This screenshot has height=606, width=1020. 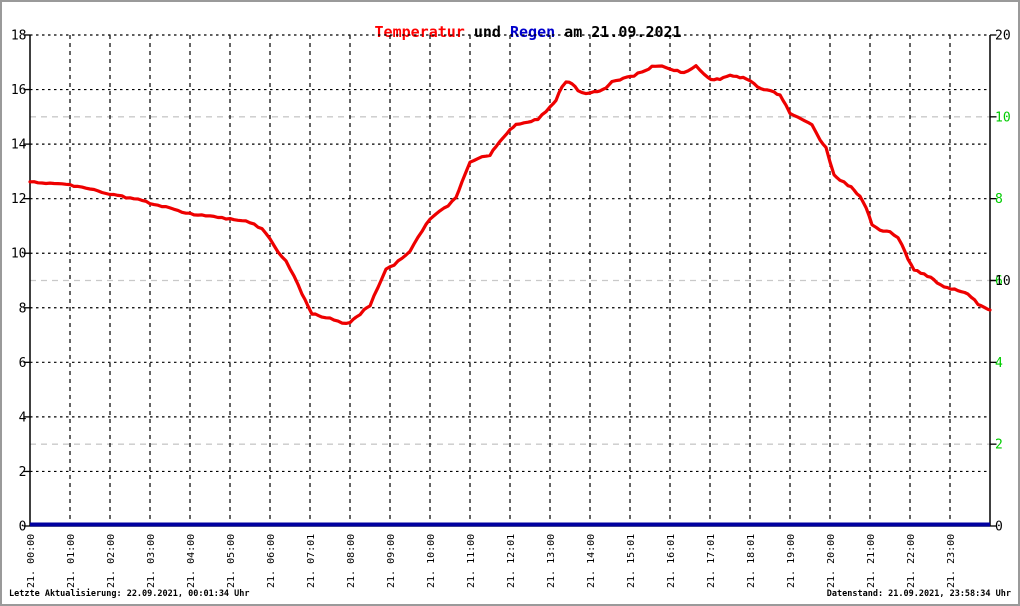 What do you see at coordinates (19, 254) in the screenshot?
I see `left-axis-tick-label: 10` at bounding box center [19, 254].